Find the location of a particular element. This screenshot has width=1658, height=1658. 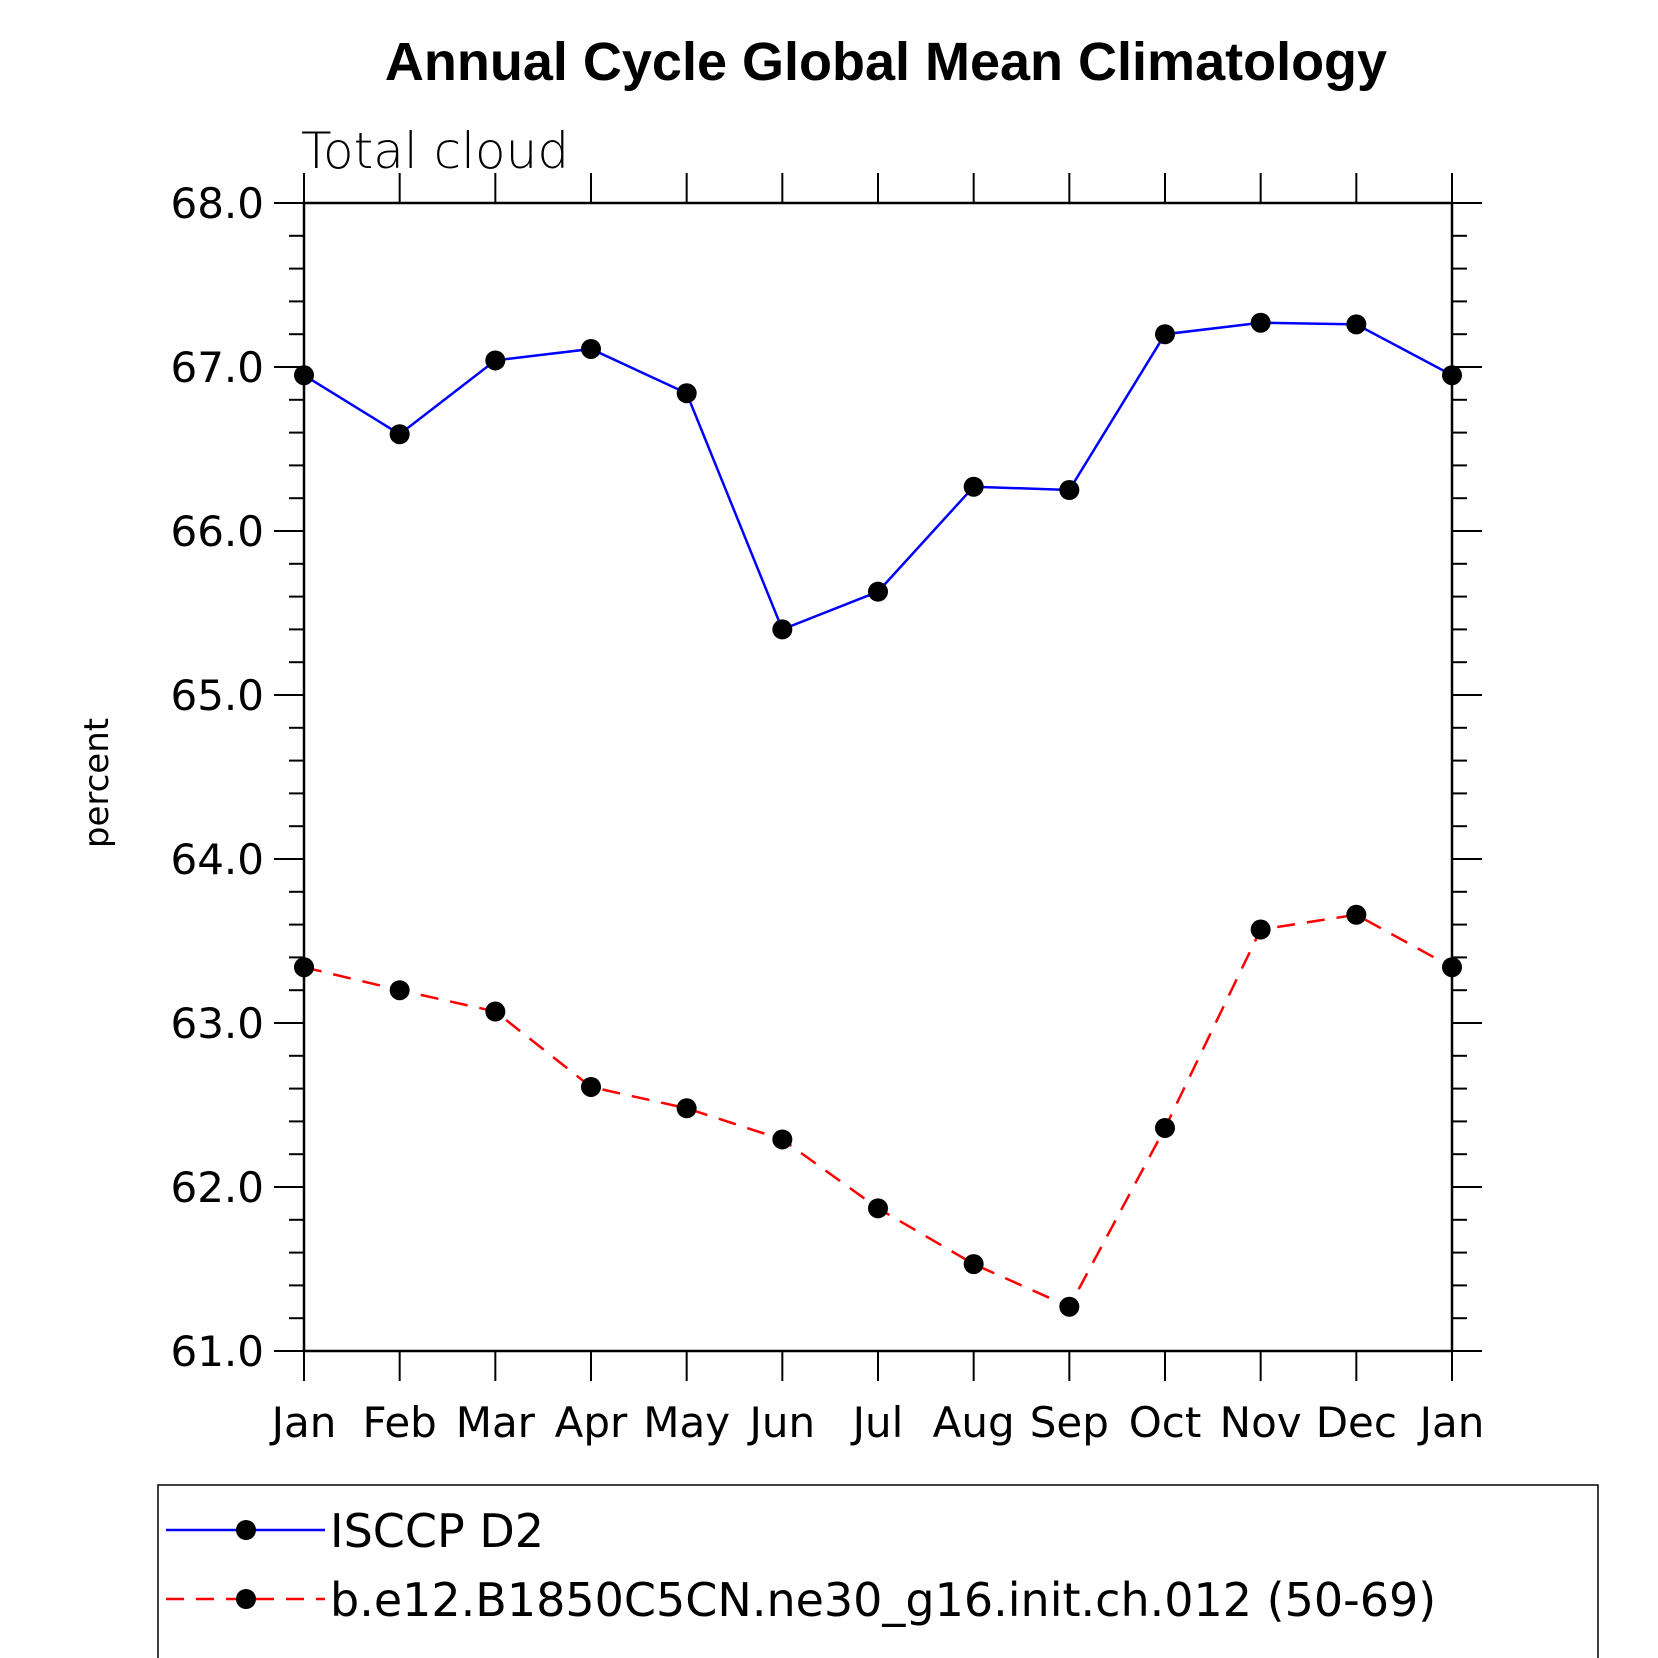

y-tick-label: 63.0 is located at coordinates (217, 1023).